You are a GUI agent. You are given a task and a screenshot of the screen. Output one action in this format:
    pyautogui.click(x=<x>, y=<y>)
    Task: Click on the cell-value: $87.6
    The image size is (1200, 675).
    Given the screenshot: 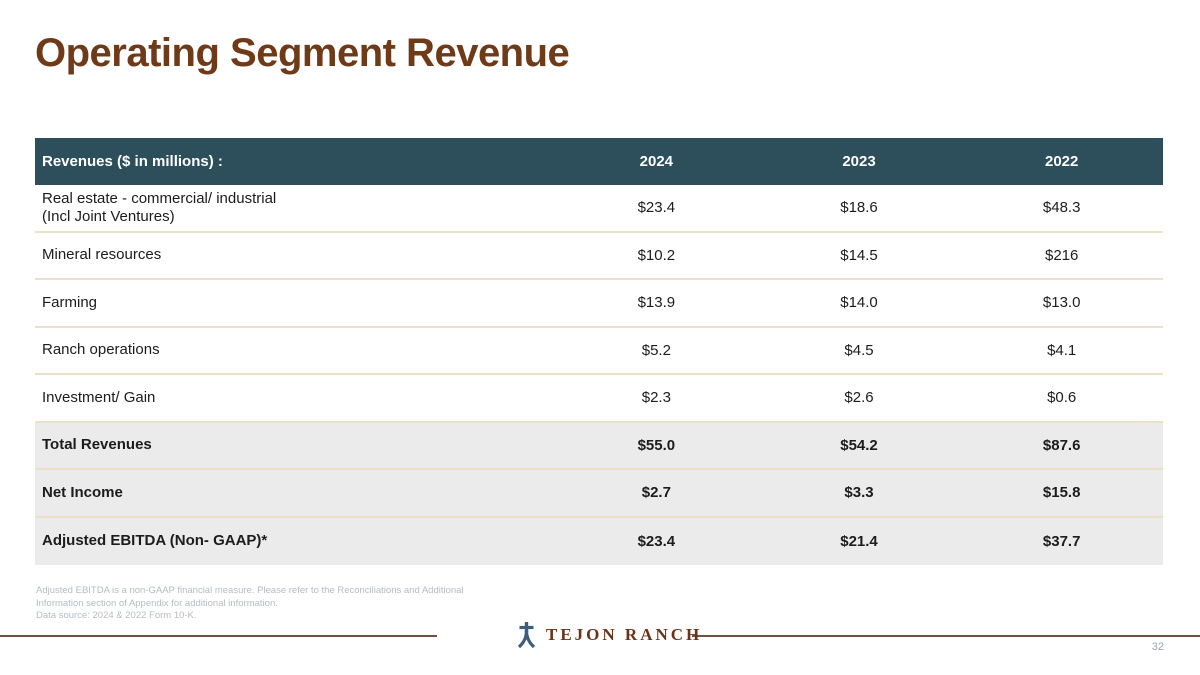 What is the action you would take?
    pyautogui.click(x=1061, y=445)
    